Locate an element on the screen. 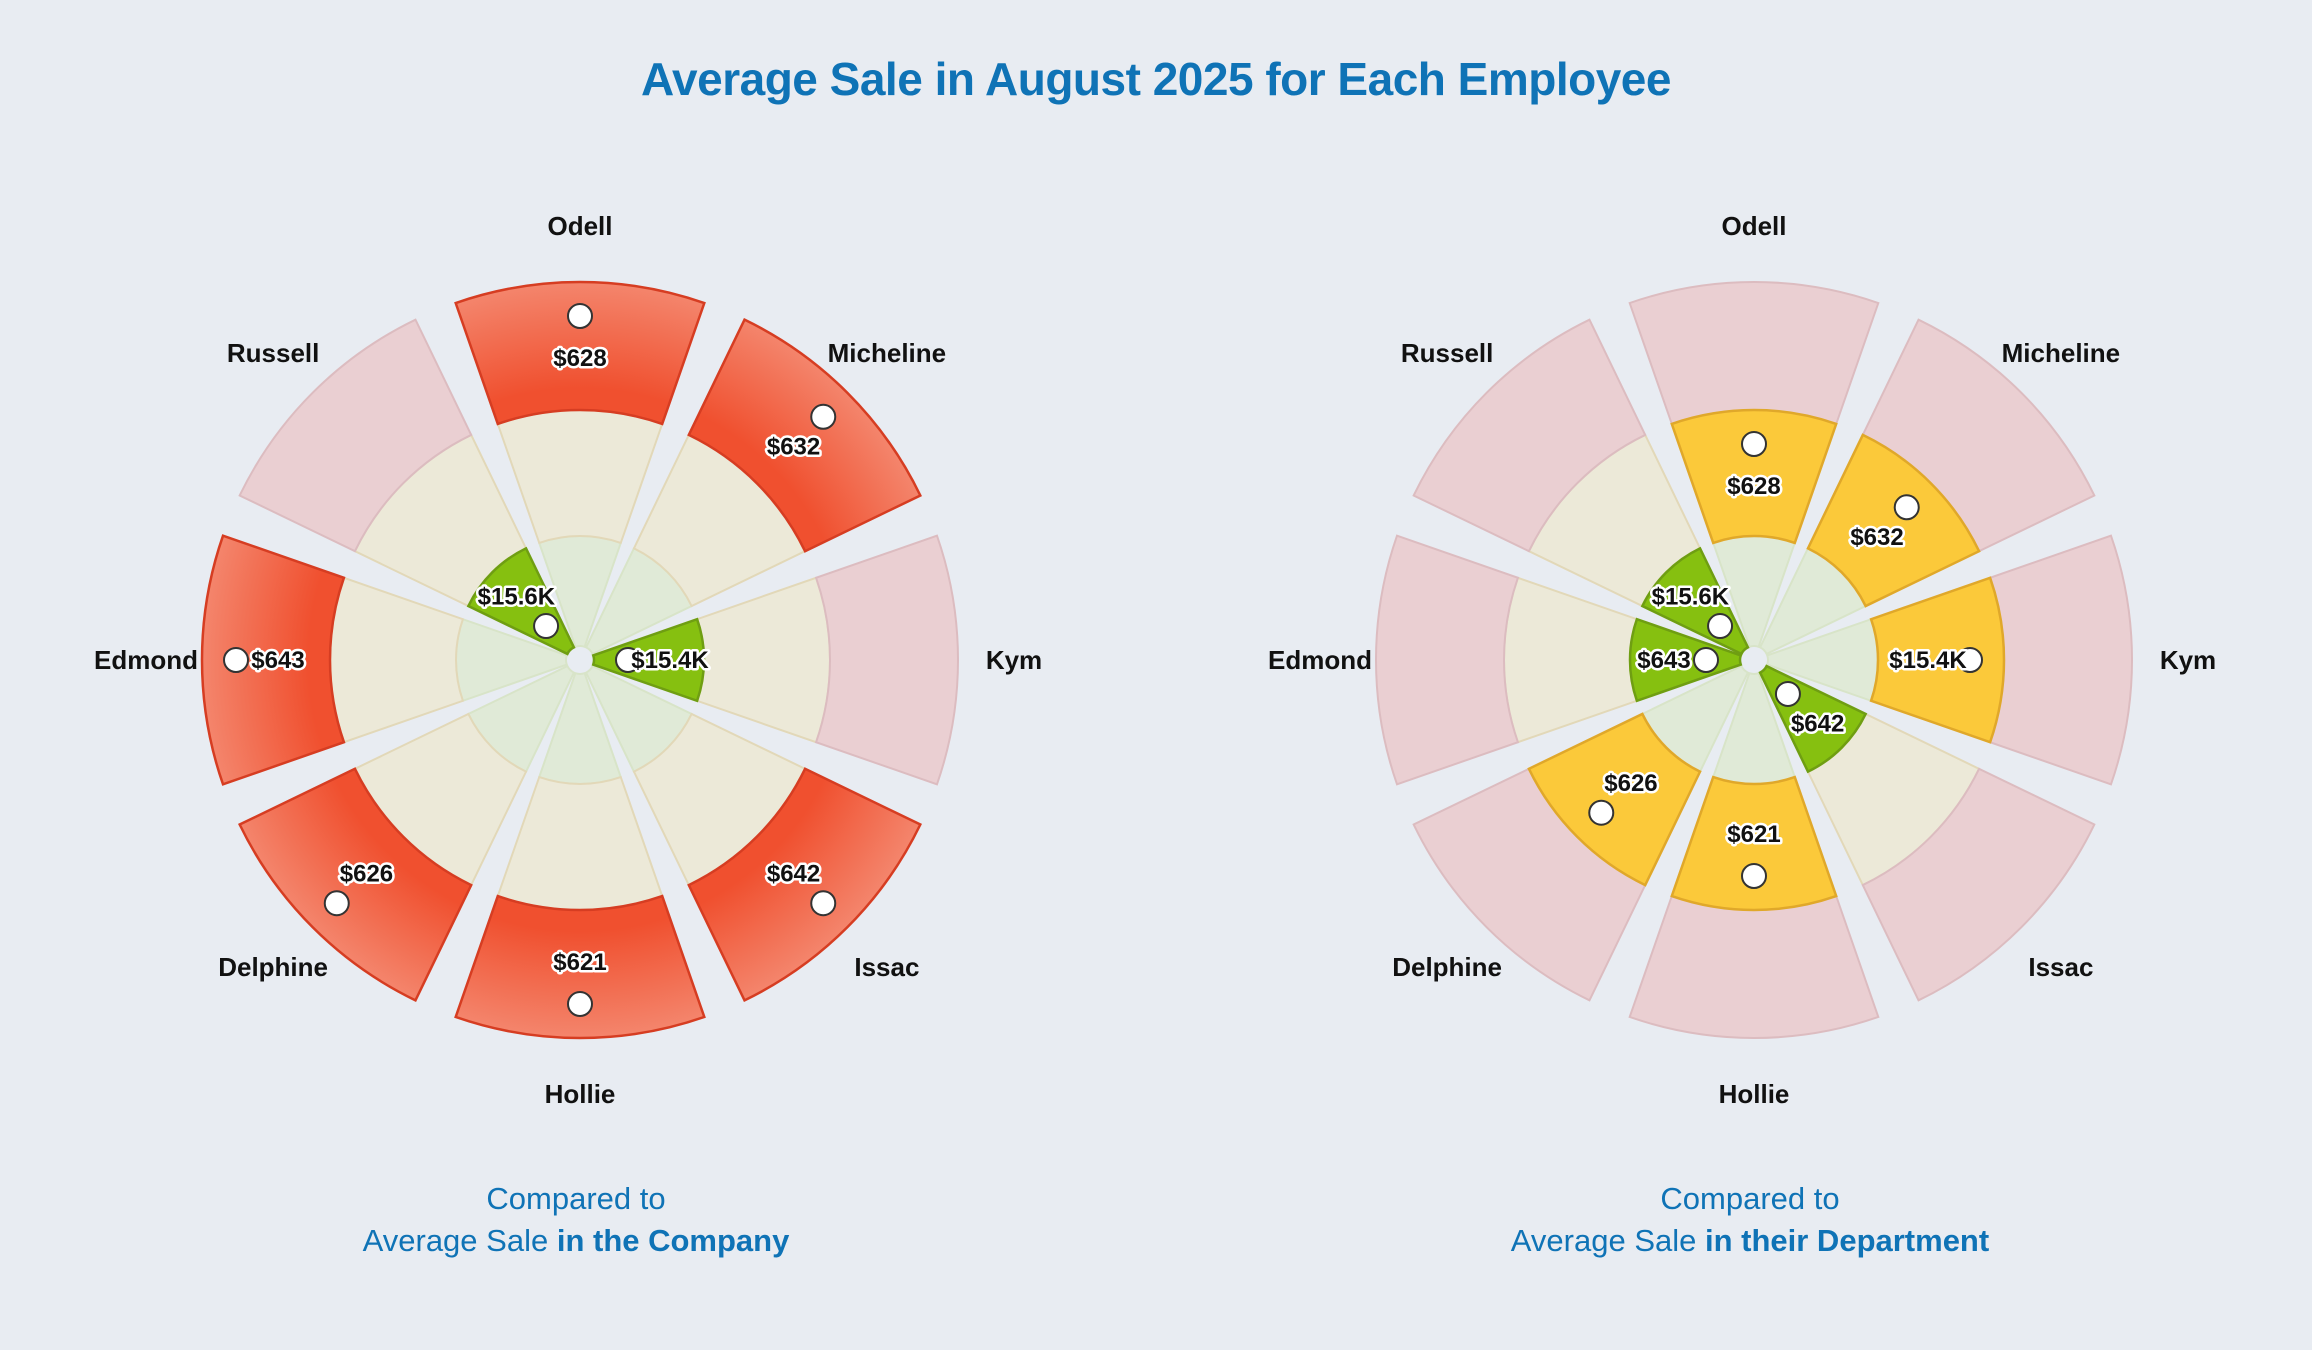 The image size is (2312, 1350). caption-company: Compared to Average Sale in the Company is located at coordinates (576, 1220).